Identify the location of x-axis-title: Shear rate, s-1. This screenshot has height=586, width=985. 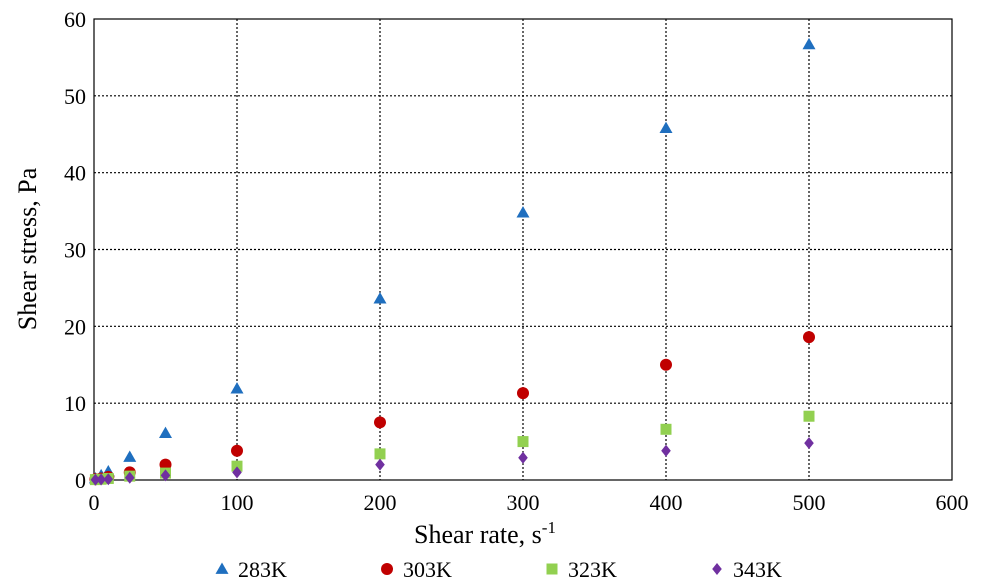
(485, 533).